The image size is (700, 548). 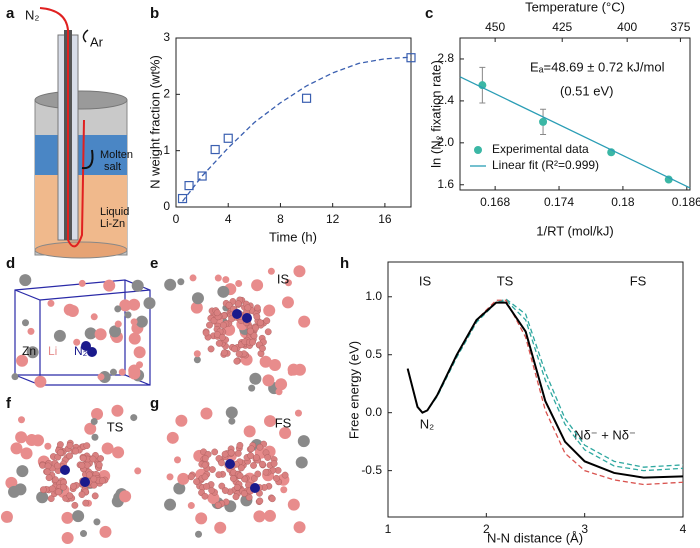 I want to click on x-axis-label: Time (h), so click(x=293, y=236).